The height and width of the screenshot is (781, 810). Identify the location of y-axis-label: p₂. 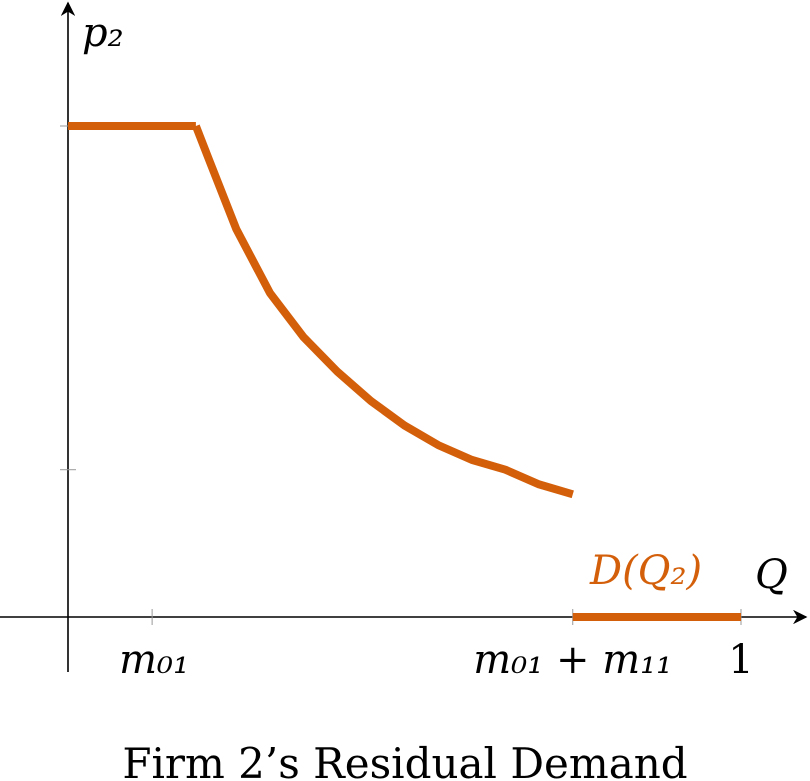
(103, 33).